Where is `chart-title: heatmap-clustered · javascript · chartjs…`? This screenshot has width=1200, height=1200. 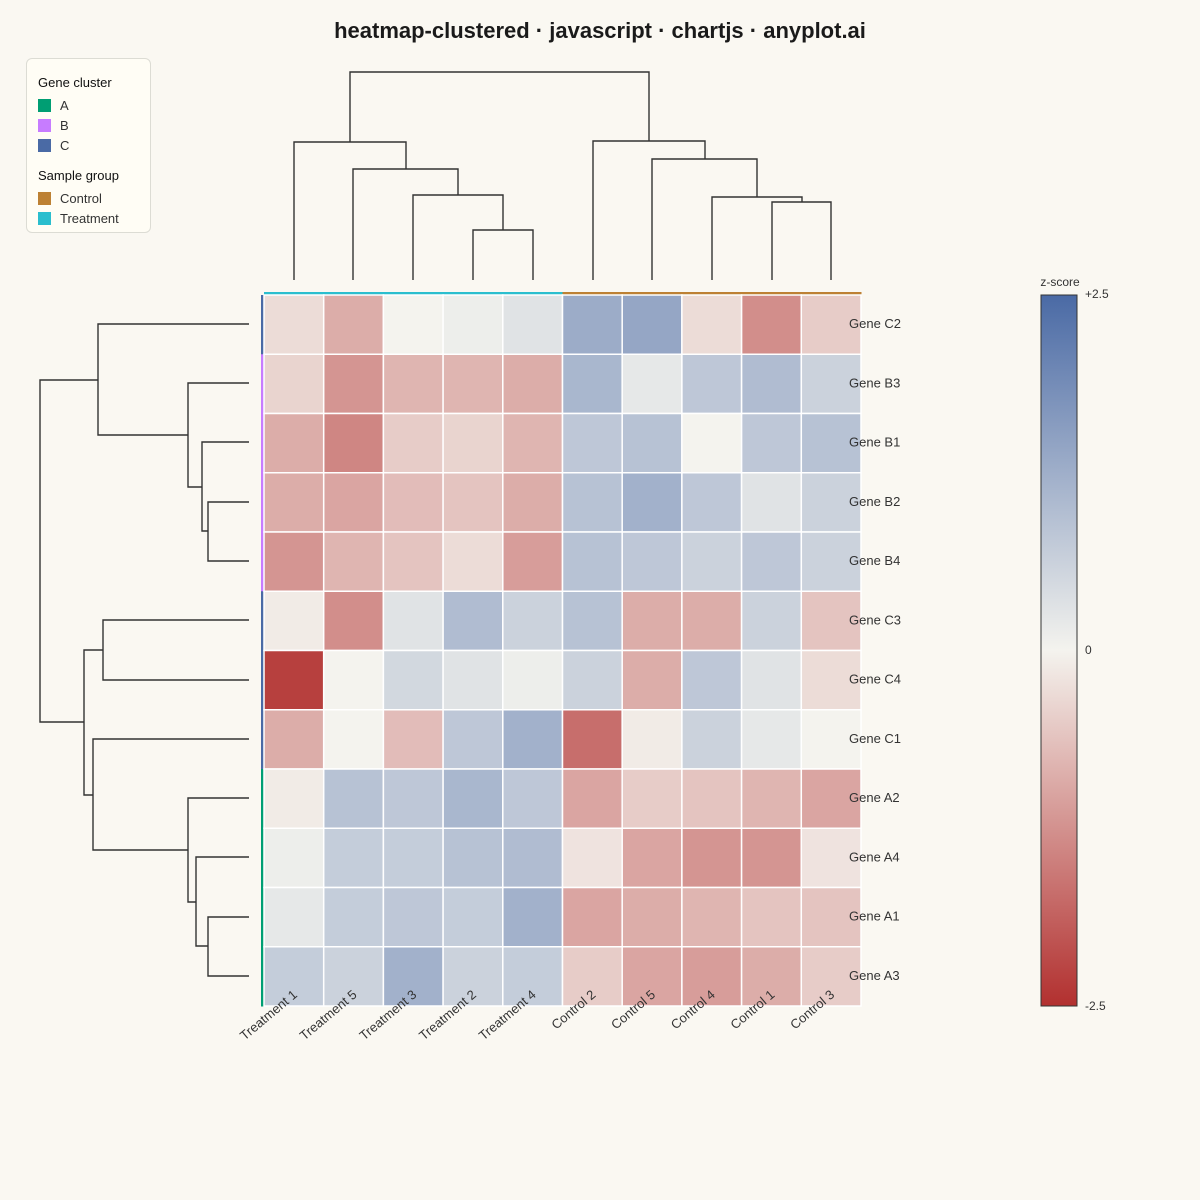
chart-title: heatmap-clustered · javascript · chartjs… is located at coordinates (600, 30).